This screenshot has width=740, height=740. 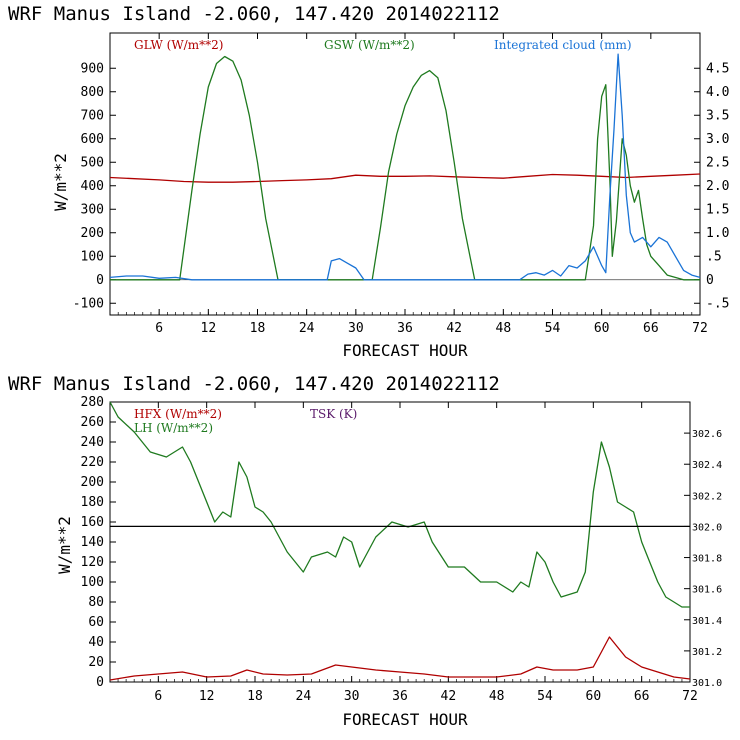 I want to click on chart-bottom-y2tick-label: 301.6, so click(x=707, y=590).